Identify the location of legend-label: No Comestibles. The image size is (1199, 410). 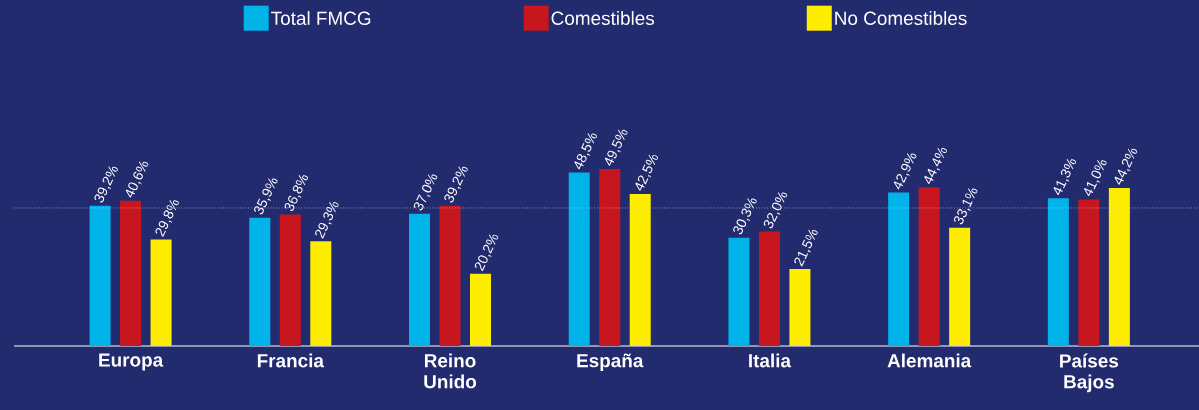
(901, 18).